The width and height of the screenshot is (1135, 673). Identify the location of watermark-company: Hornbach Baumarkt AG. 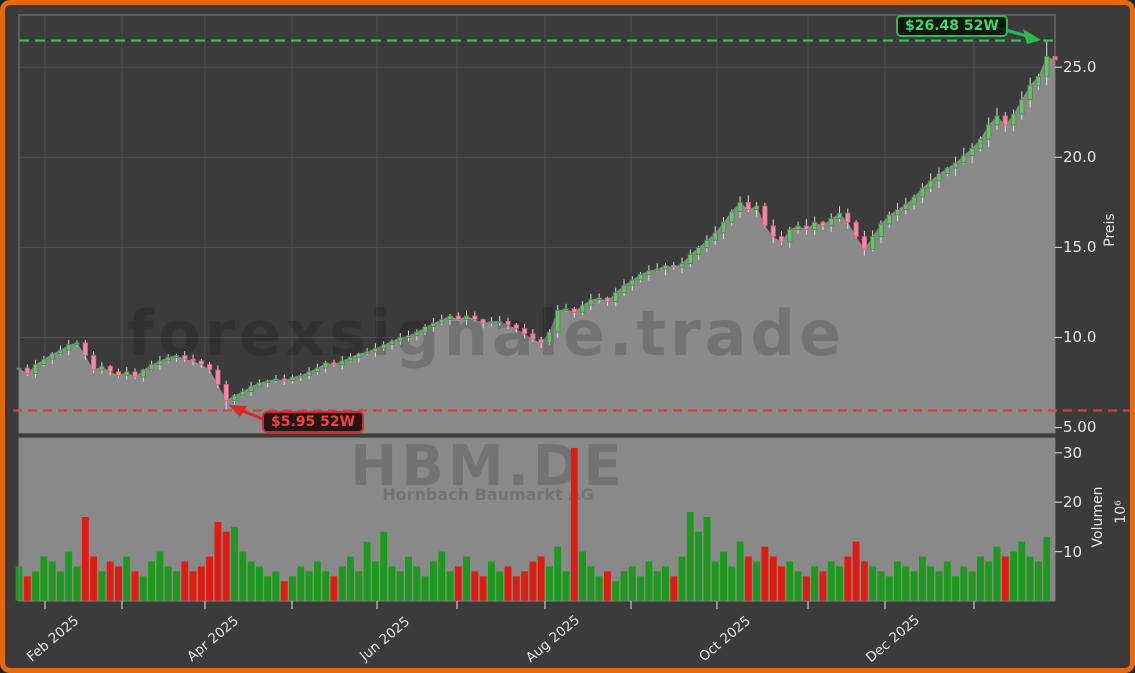
(487, 494).